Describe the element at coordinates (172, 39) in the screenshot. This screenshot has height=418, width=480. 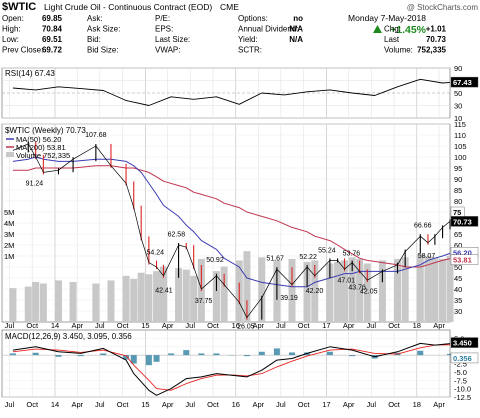
I see `quote-label: Last Size:` at that location.